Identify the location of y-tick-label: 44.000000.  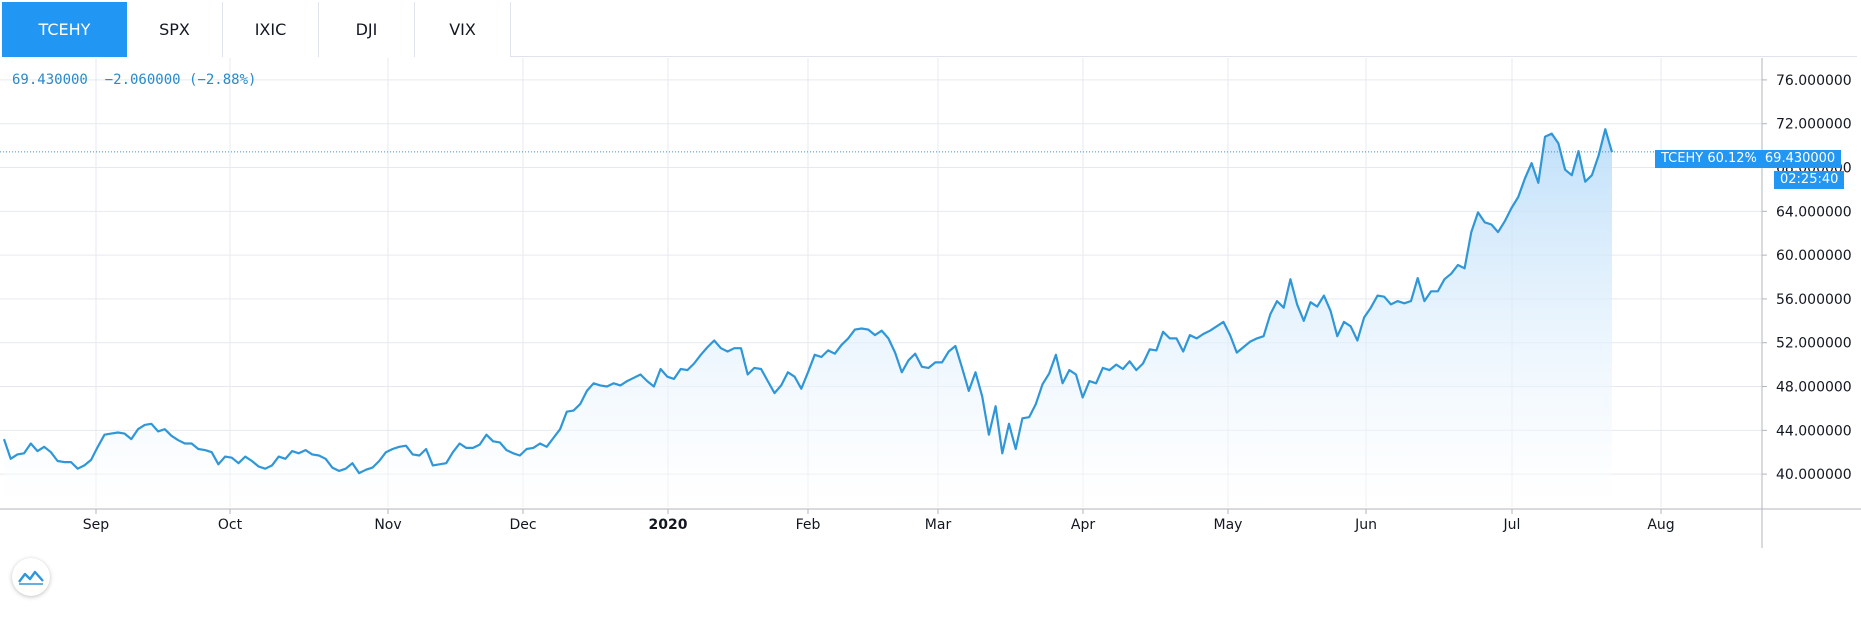
(1814, 431).